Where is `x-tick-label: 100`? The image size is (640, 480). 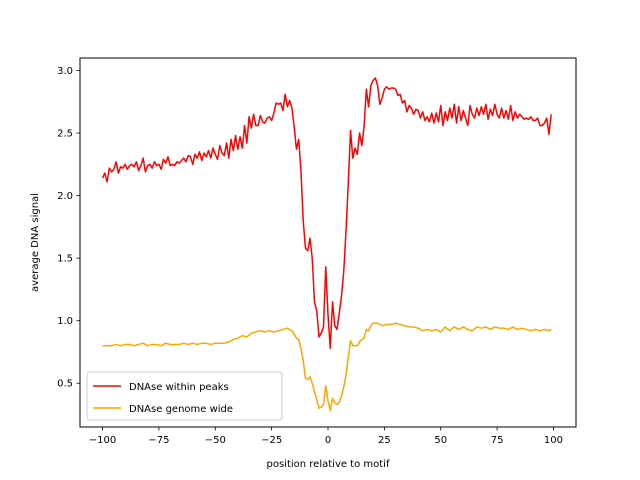 x-tick-label: 100 is located at coordinates (553, 440).